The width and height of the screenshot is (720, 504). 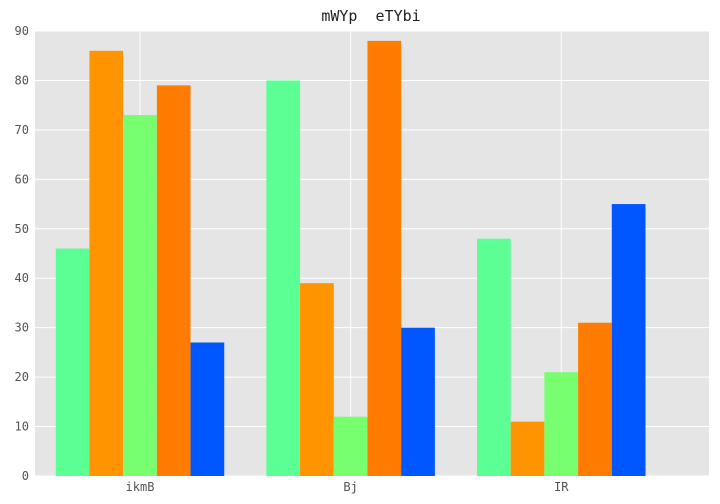 I want to click on y-tick-label: 0, so click(x=25, y=476).